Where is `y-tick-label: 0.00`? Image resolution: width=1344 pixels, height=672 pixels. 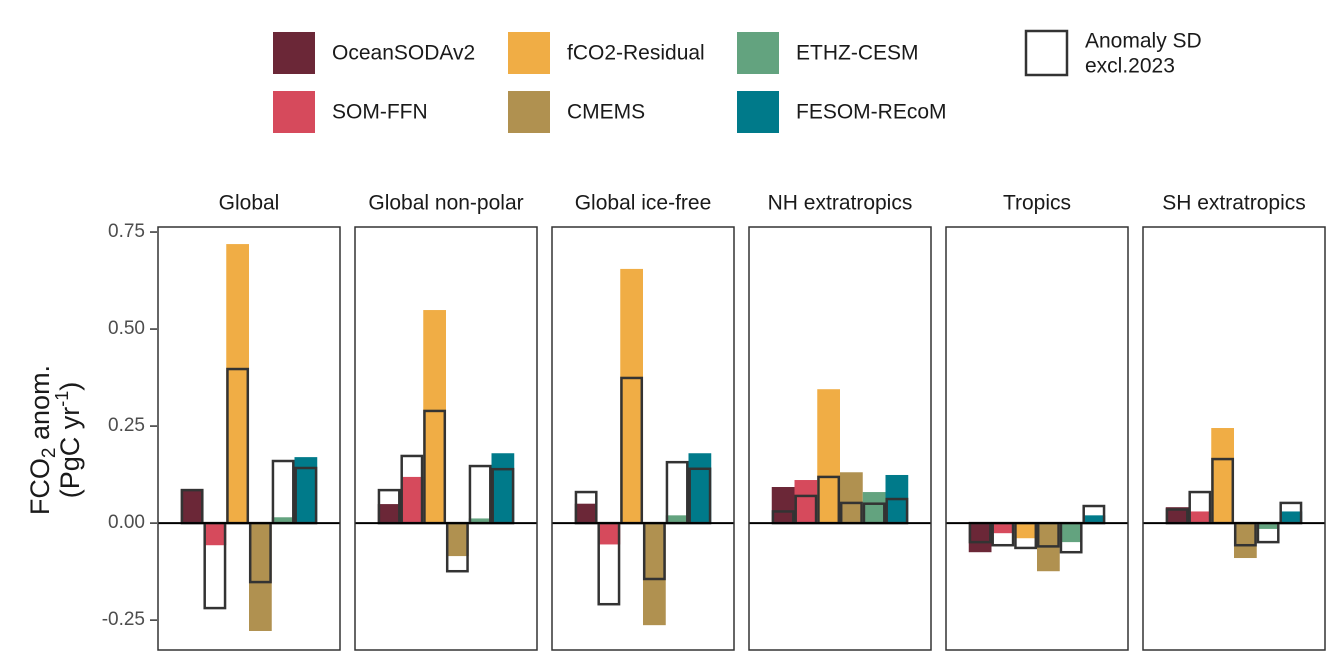 y-tick-label: 0.00 is located at coordinates (126, 522).